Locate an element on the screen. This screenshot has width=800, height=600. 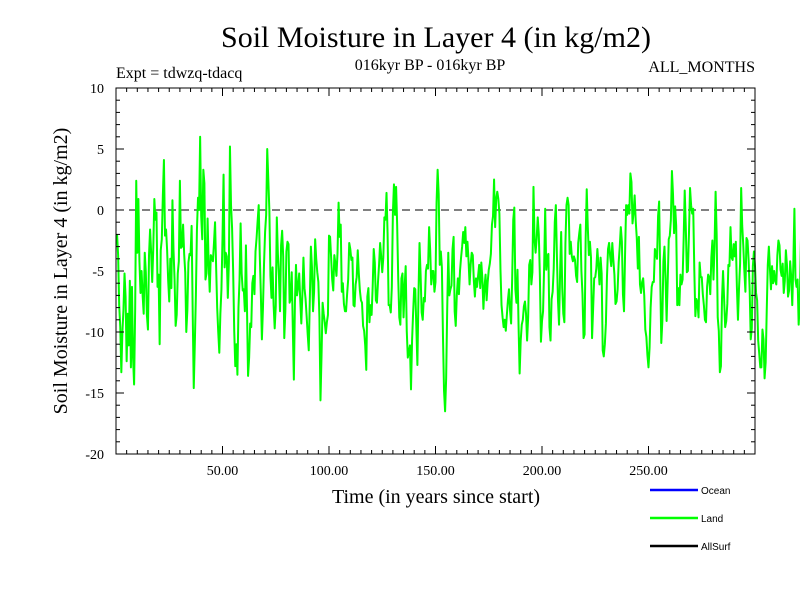
x-tick-label: 50.00 is located at coordinates (223, 471).